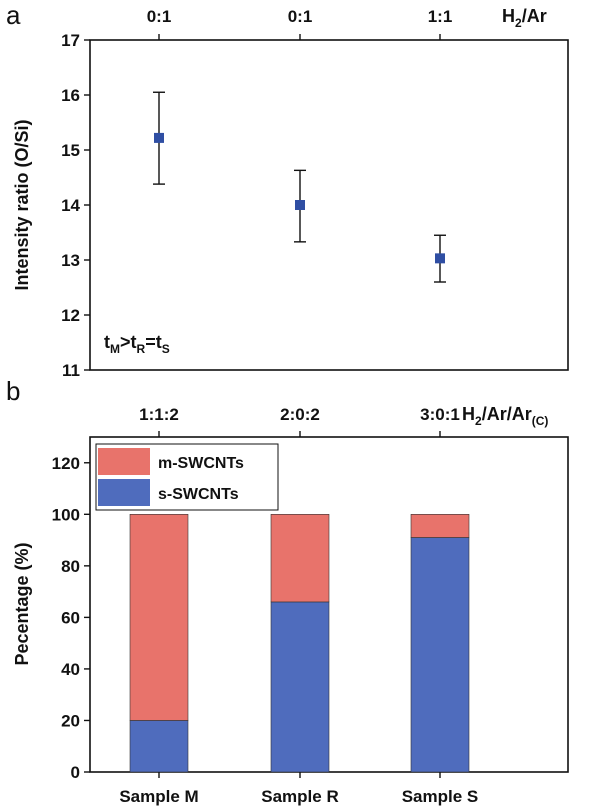  I want to click on legend-label: s-SWCNTs, so click(198, 494).